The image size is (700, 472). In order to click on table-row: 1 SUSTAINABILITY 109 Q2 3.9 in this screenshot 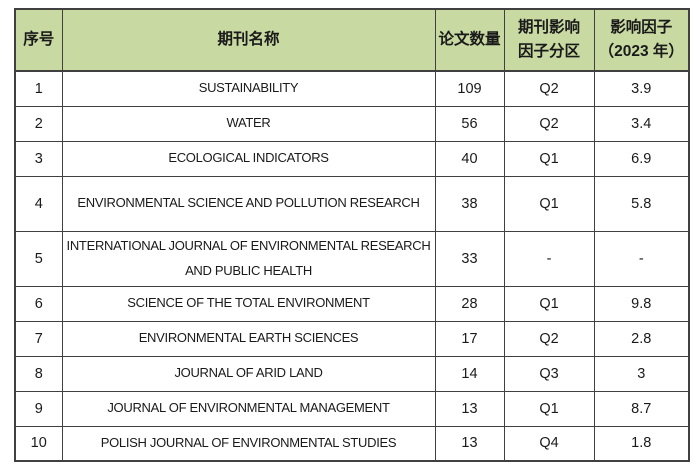, I will do `click(352, 88)`.